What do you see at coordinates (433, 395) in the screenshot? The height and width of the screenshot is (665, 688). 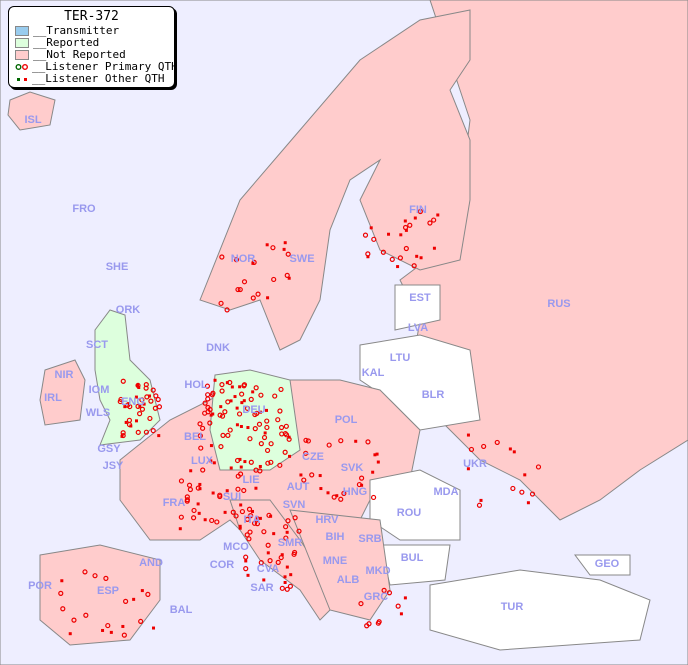 I see `country-label-blr: BLR` at bounding box center [433, 395].